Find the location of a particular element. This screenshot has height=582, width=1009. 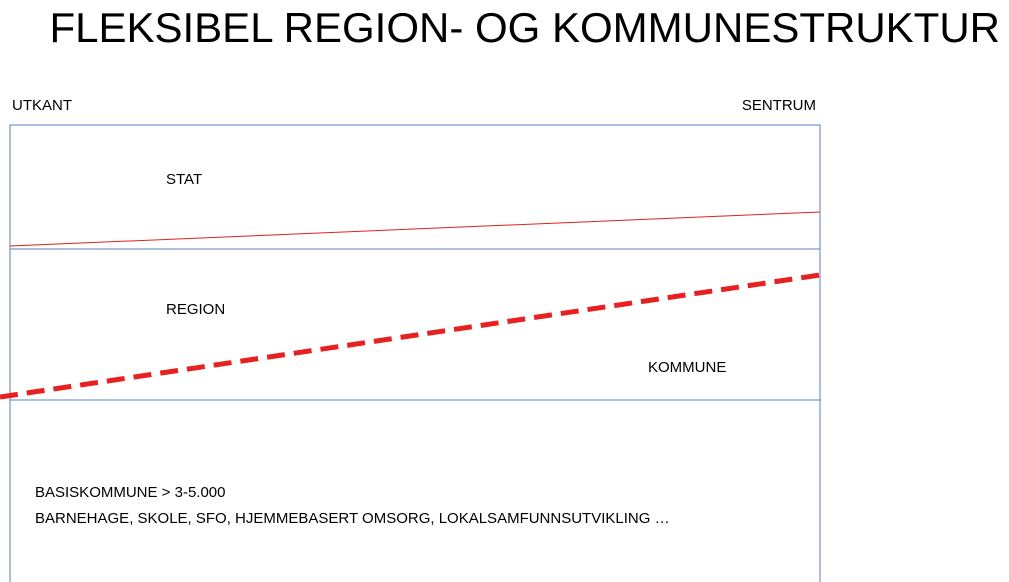

axis-right-label: SENTRUM is located at coordinates (779, 105).